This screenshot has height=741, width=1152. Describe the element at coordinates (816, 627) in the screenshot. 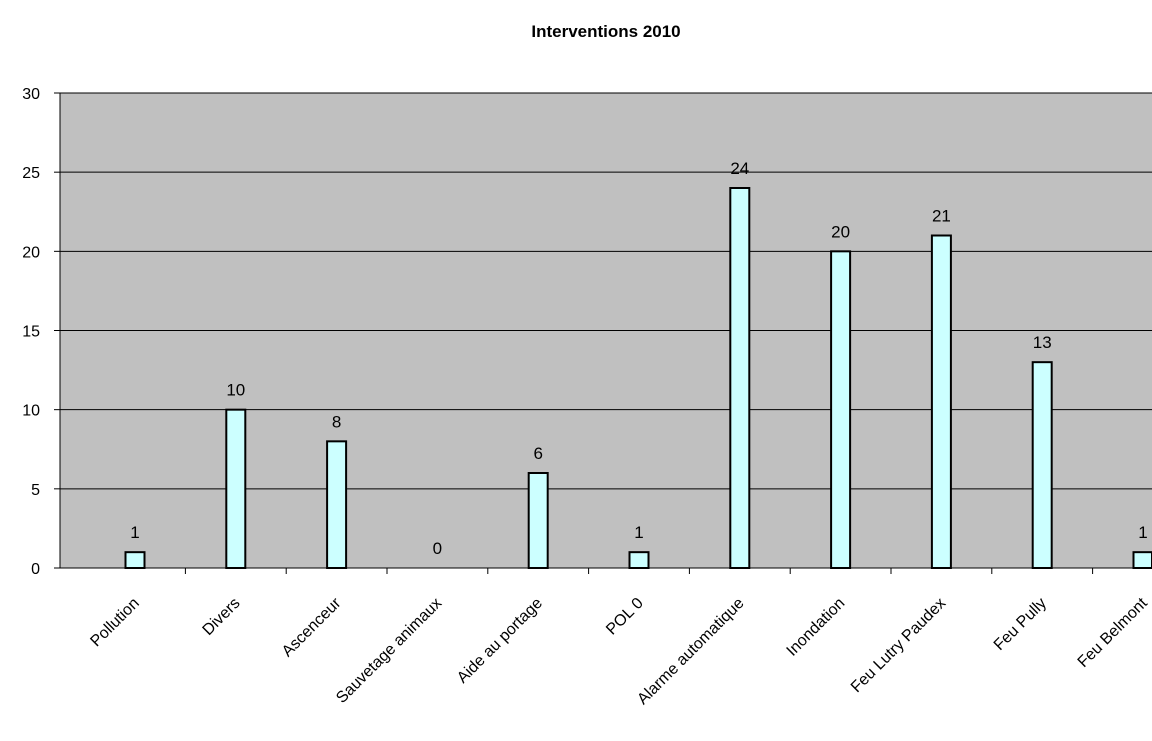

I see `x-tick-label: Inondation` at that location.